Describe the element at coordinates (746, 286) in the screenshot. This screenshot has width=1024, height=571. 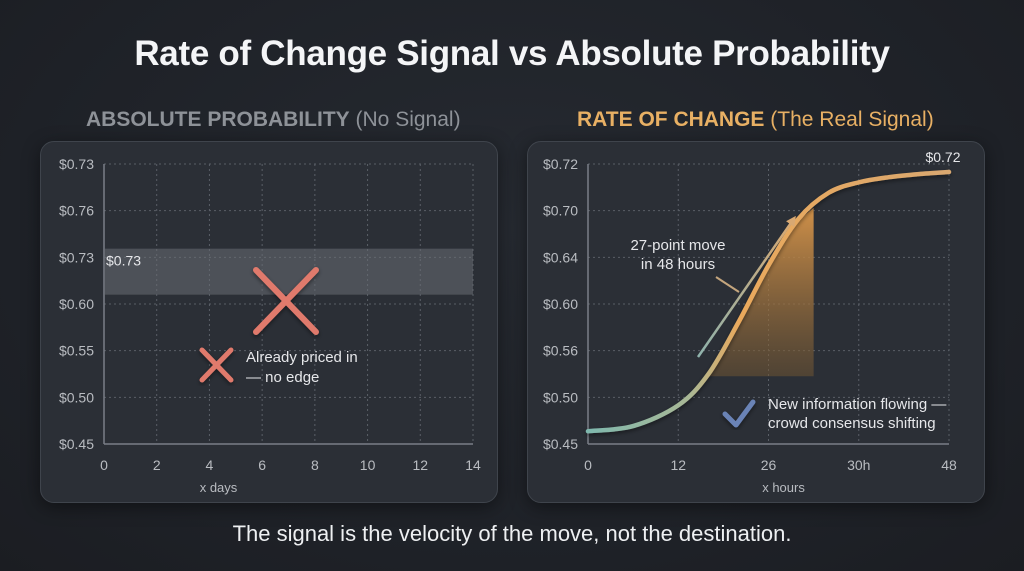
I see `velocity-arrow` at that location.